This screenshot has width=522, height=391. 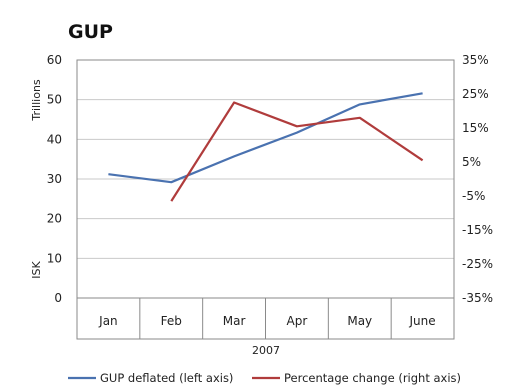 What do you see at coordinates (422, 321) in the screenshot?
I see `x-tick-label: June` at bounding box center [422, 321].